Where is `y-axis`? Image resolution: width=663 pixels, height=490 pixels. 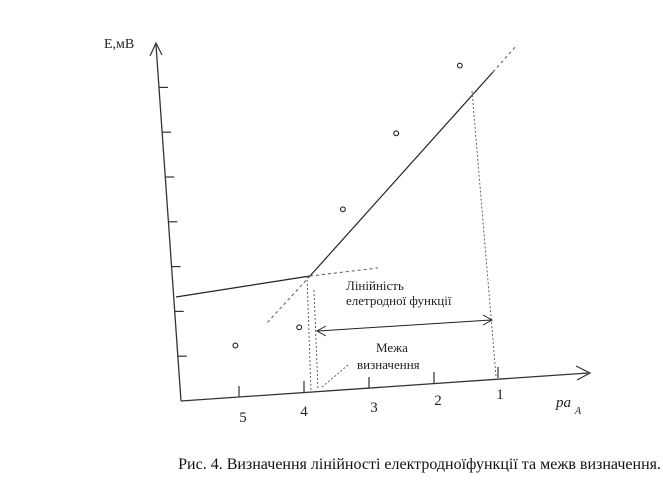 y-axis is located at coordinates (168, 223).